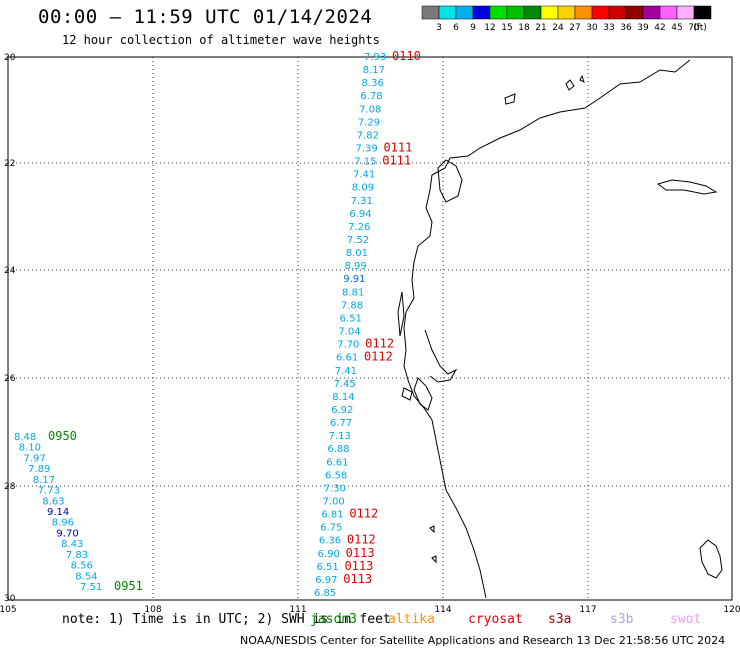 This screenshot has width=740, height=650. What do you see at coordinates (334, 501) in the screenshot?
I see `wave-height-value: 7.00` at bounding box center [334, 501].